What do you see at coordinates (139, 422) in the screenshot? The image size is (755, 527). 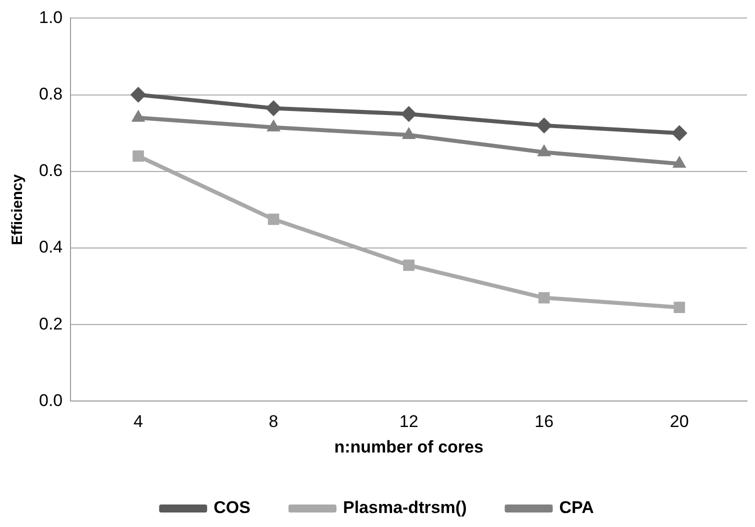 I see `x-tick-label: 4` at bounding box center [139, 422].